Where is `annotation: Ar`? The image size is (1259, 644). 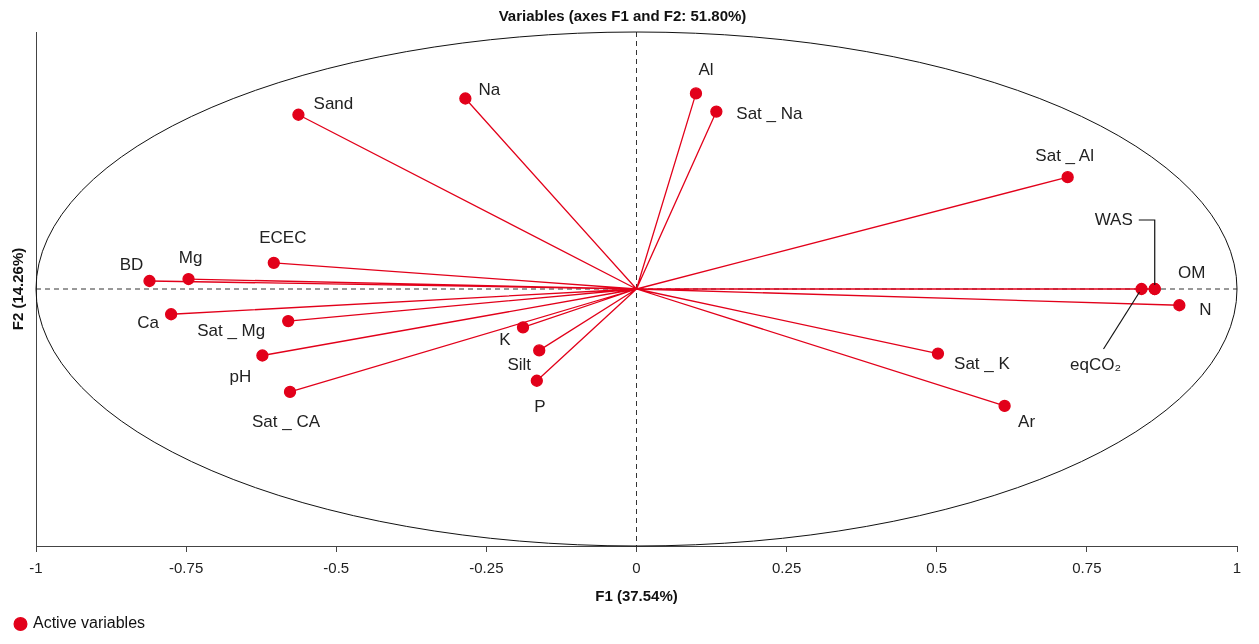
annotation: Ar is located at coordinates (1027, 421).